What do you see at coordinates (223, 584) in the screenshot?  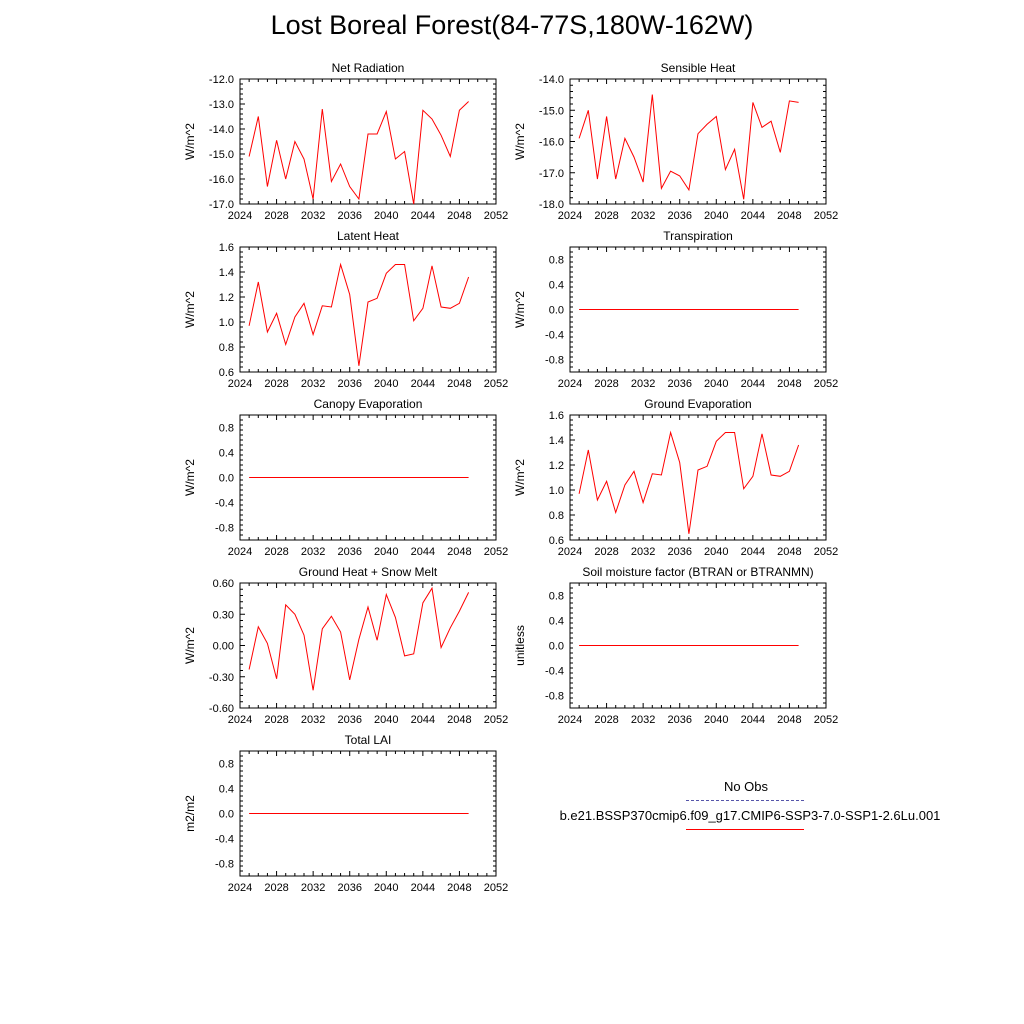 I see `y-tick-label: 0.60` at bounding box center [223, 584].